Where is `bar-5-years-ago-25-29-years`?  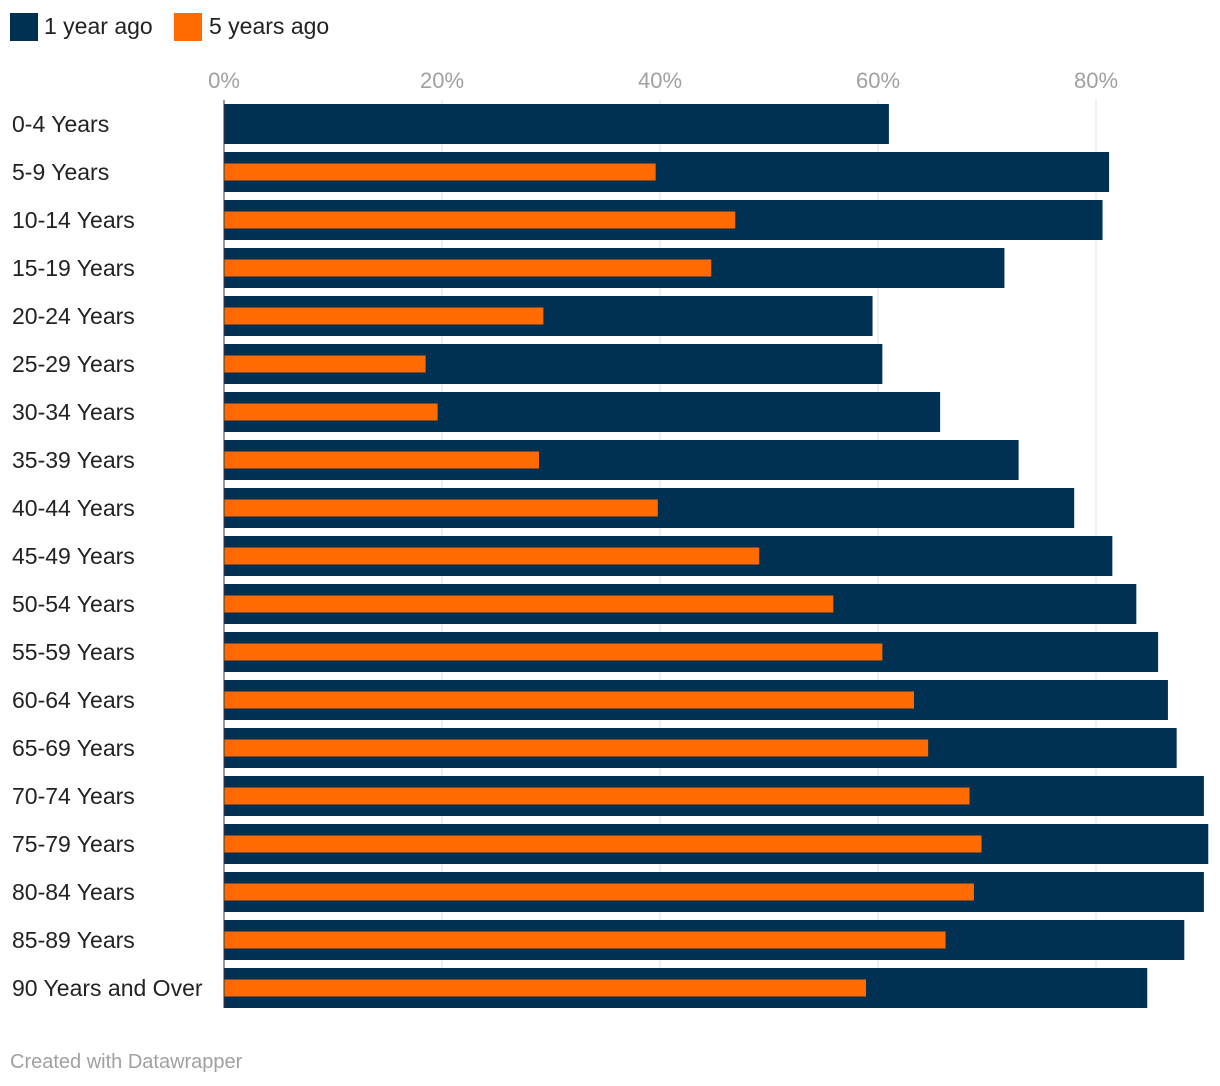
bar-5-years-ago-25-29-years is located at coordinates (325, 364).